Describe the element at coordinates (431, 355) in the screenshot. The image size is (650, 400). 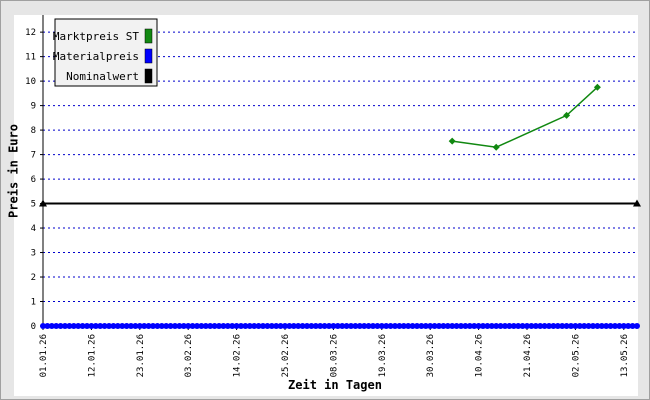
I see `x-tick-label: 30.03.26` at that location.